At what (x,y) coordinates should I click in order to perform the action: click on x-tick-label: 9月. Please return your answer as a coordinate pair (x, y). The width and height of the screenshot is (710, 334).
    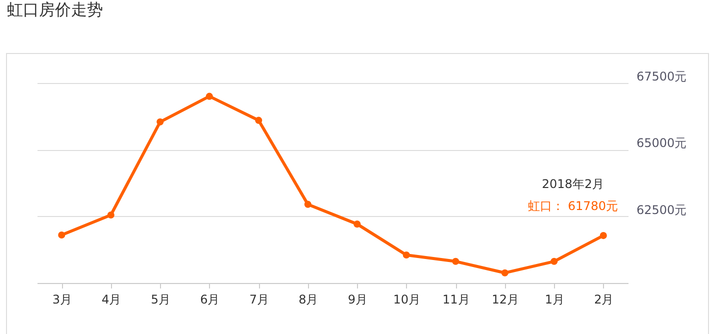
    Looking at the image, I should click on (358, 299).